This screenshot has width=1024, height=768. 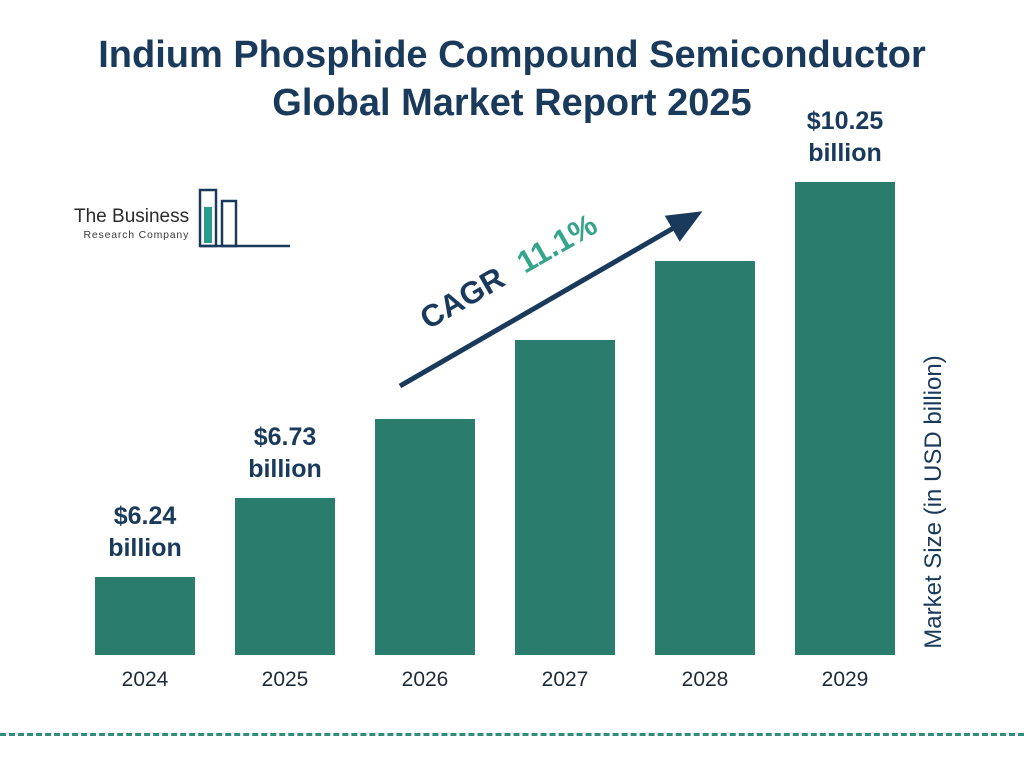 I want to click on bar-column-2024: $6.24 billion 2024, so click(x=145, y=395).